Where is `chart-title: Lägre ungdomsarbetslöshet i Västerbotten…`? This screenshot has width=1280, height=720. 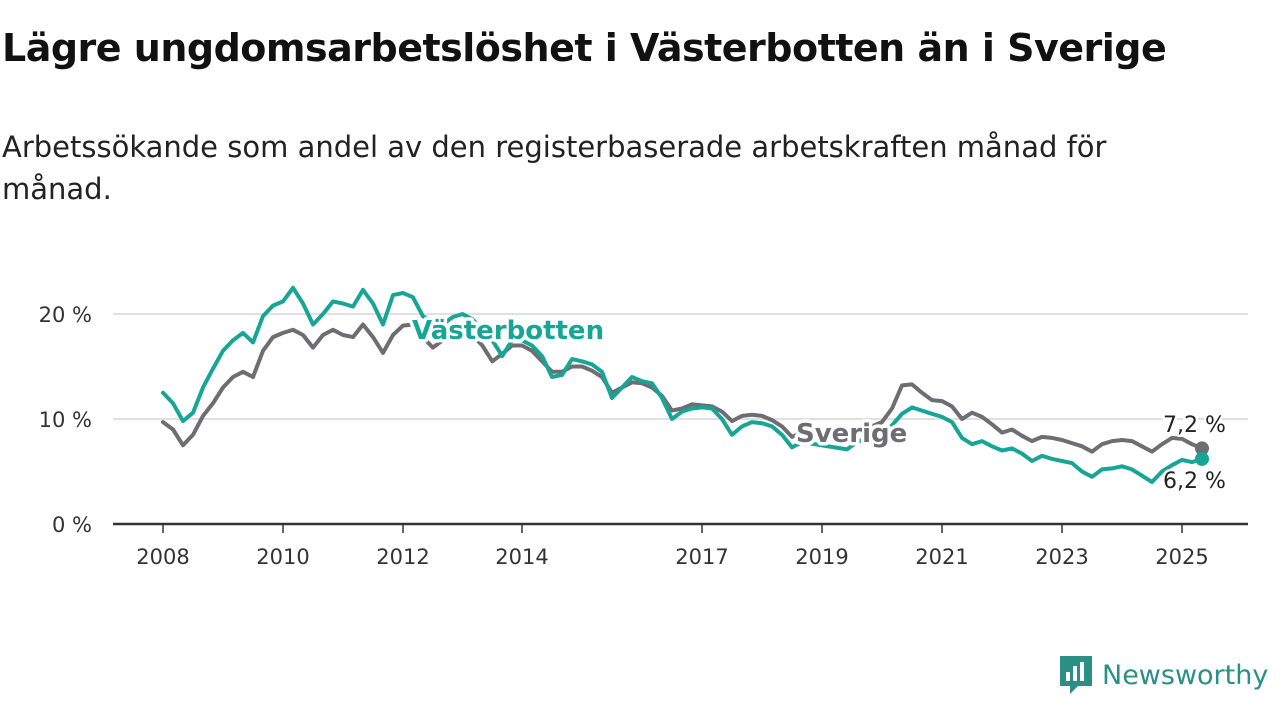 chart-title: Lägre ungdomsarbetslöshet i Västerbotten… is located at coordinates (584, 48).